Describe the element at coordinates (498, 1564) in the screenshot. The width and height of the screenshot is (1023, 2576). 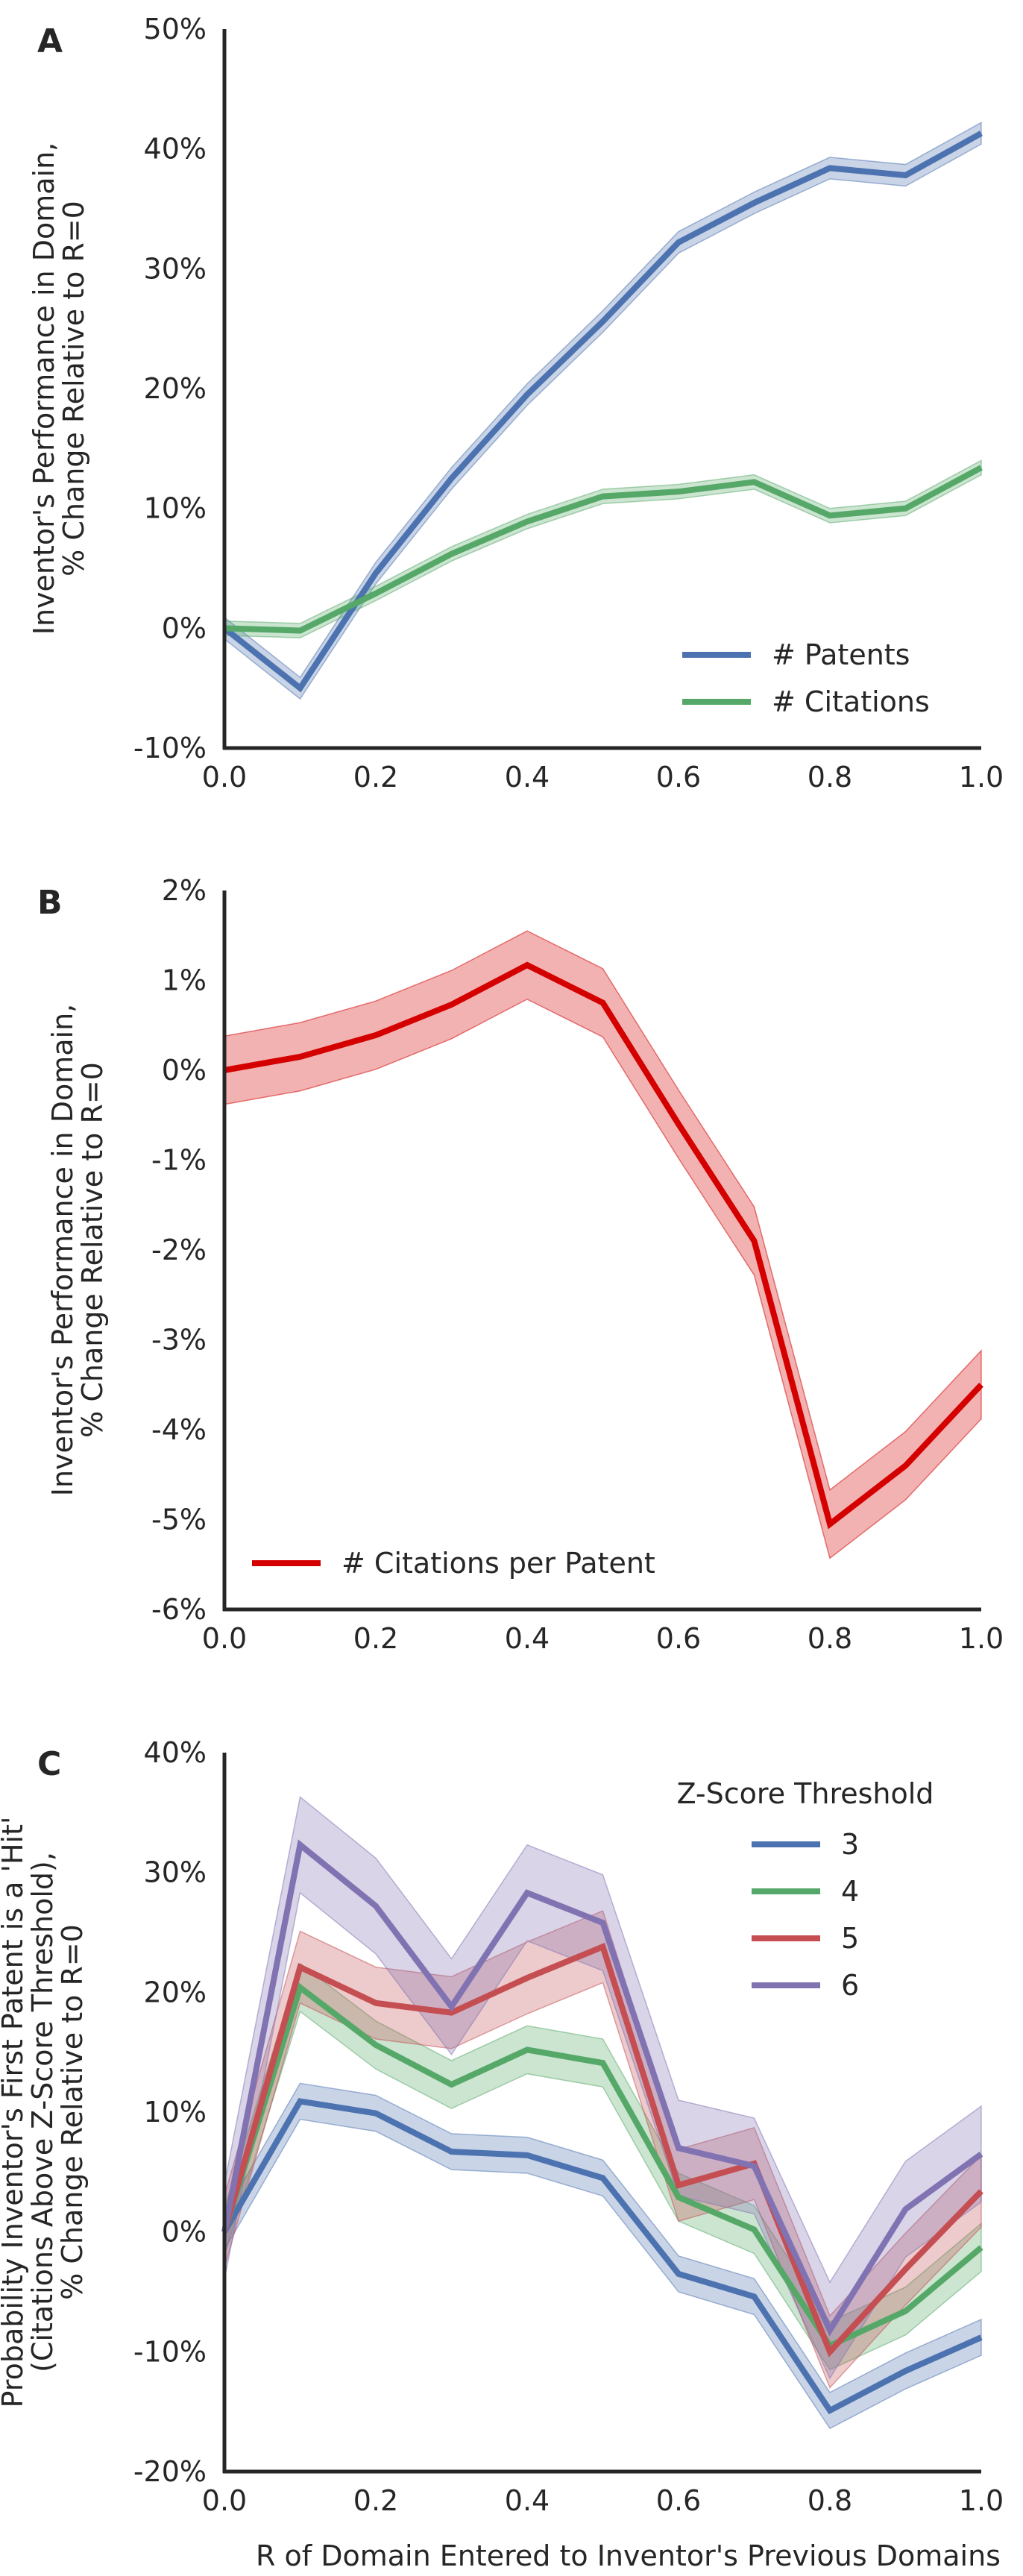
I see `legend-label: # Citations per Patent` at that location.